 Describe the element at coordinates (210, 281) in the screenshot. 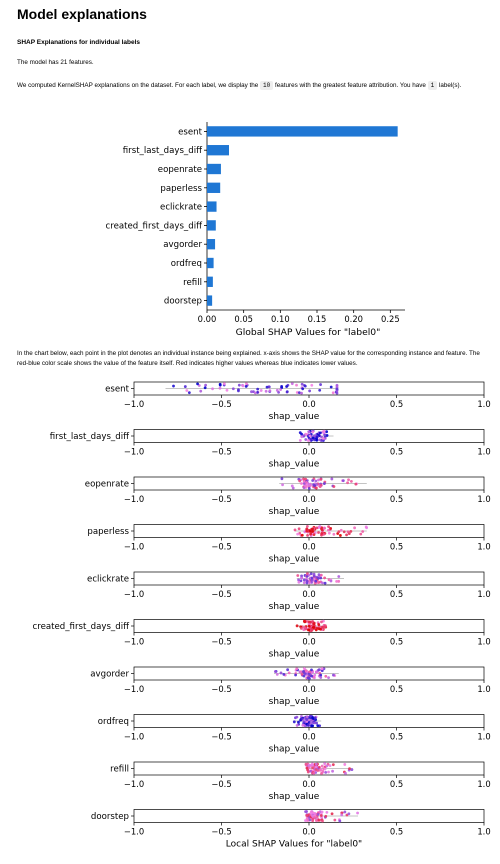

I see `bar-refill` at that location.